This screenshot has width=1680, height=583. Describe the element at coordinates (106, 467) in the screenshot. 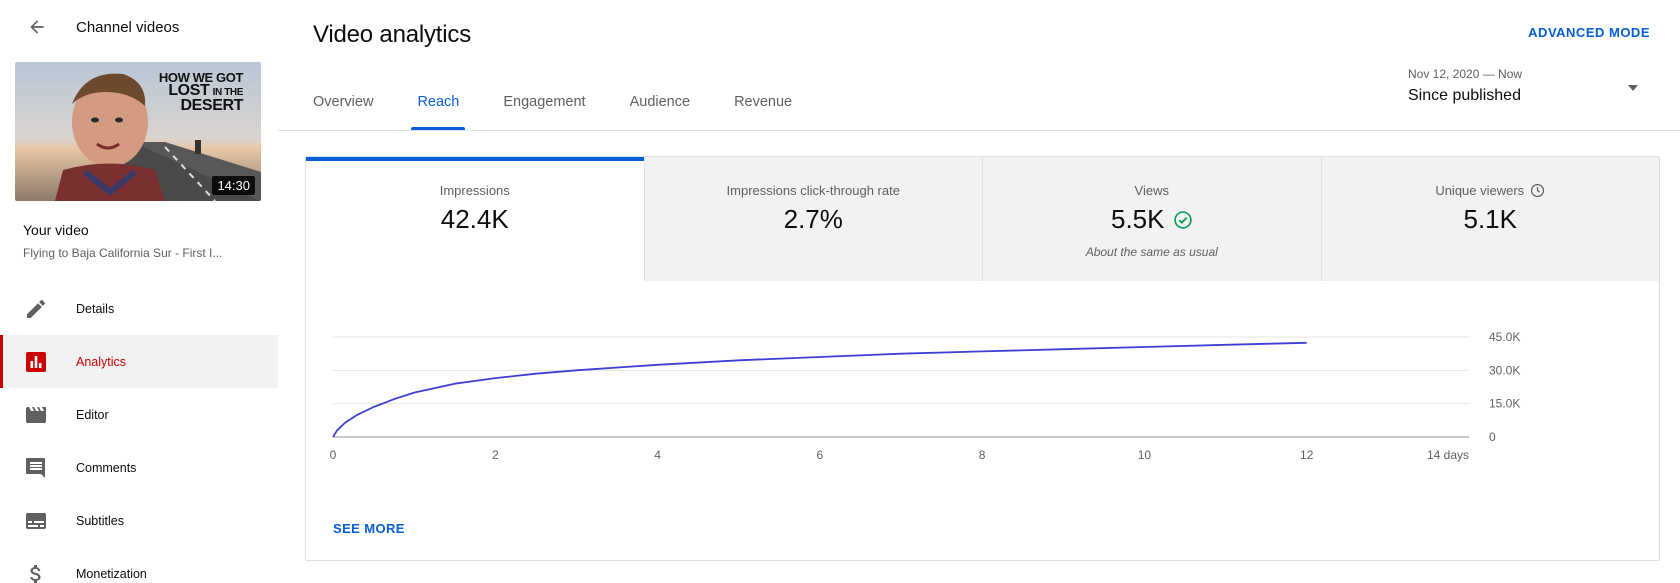

I see `sidebar-item-label: Comments` at that location.